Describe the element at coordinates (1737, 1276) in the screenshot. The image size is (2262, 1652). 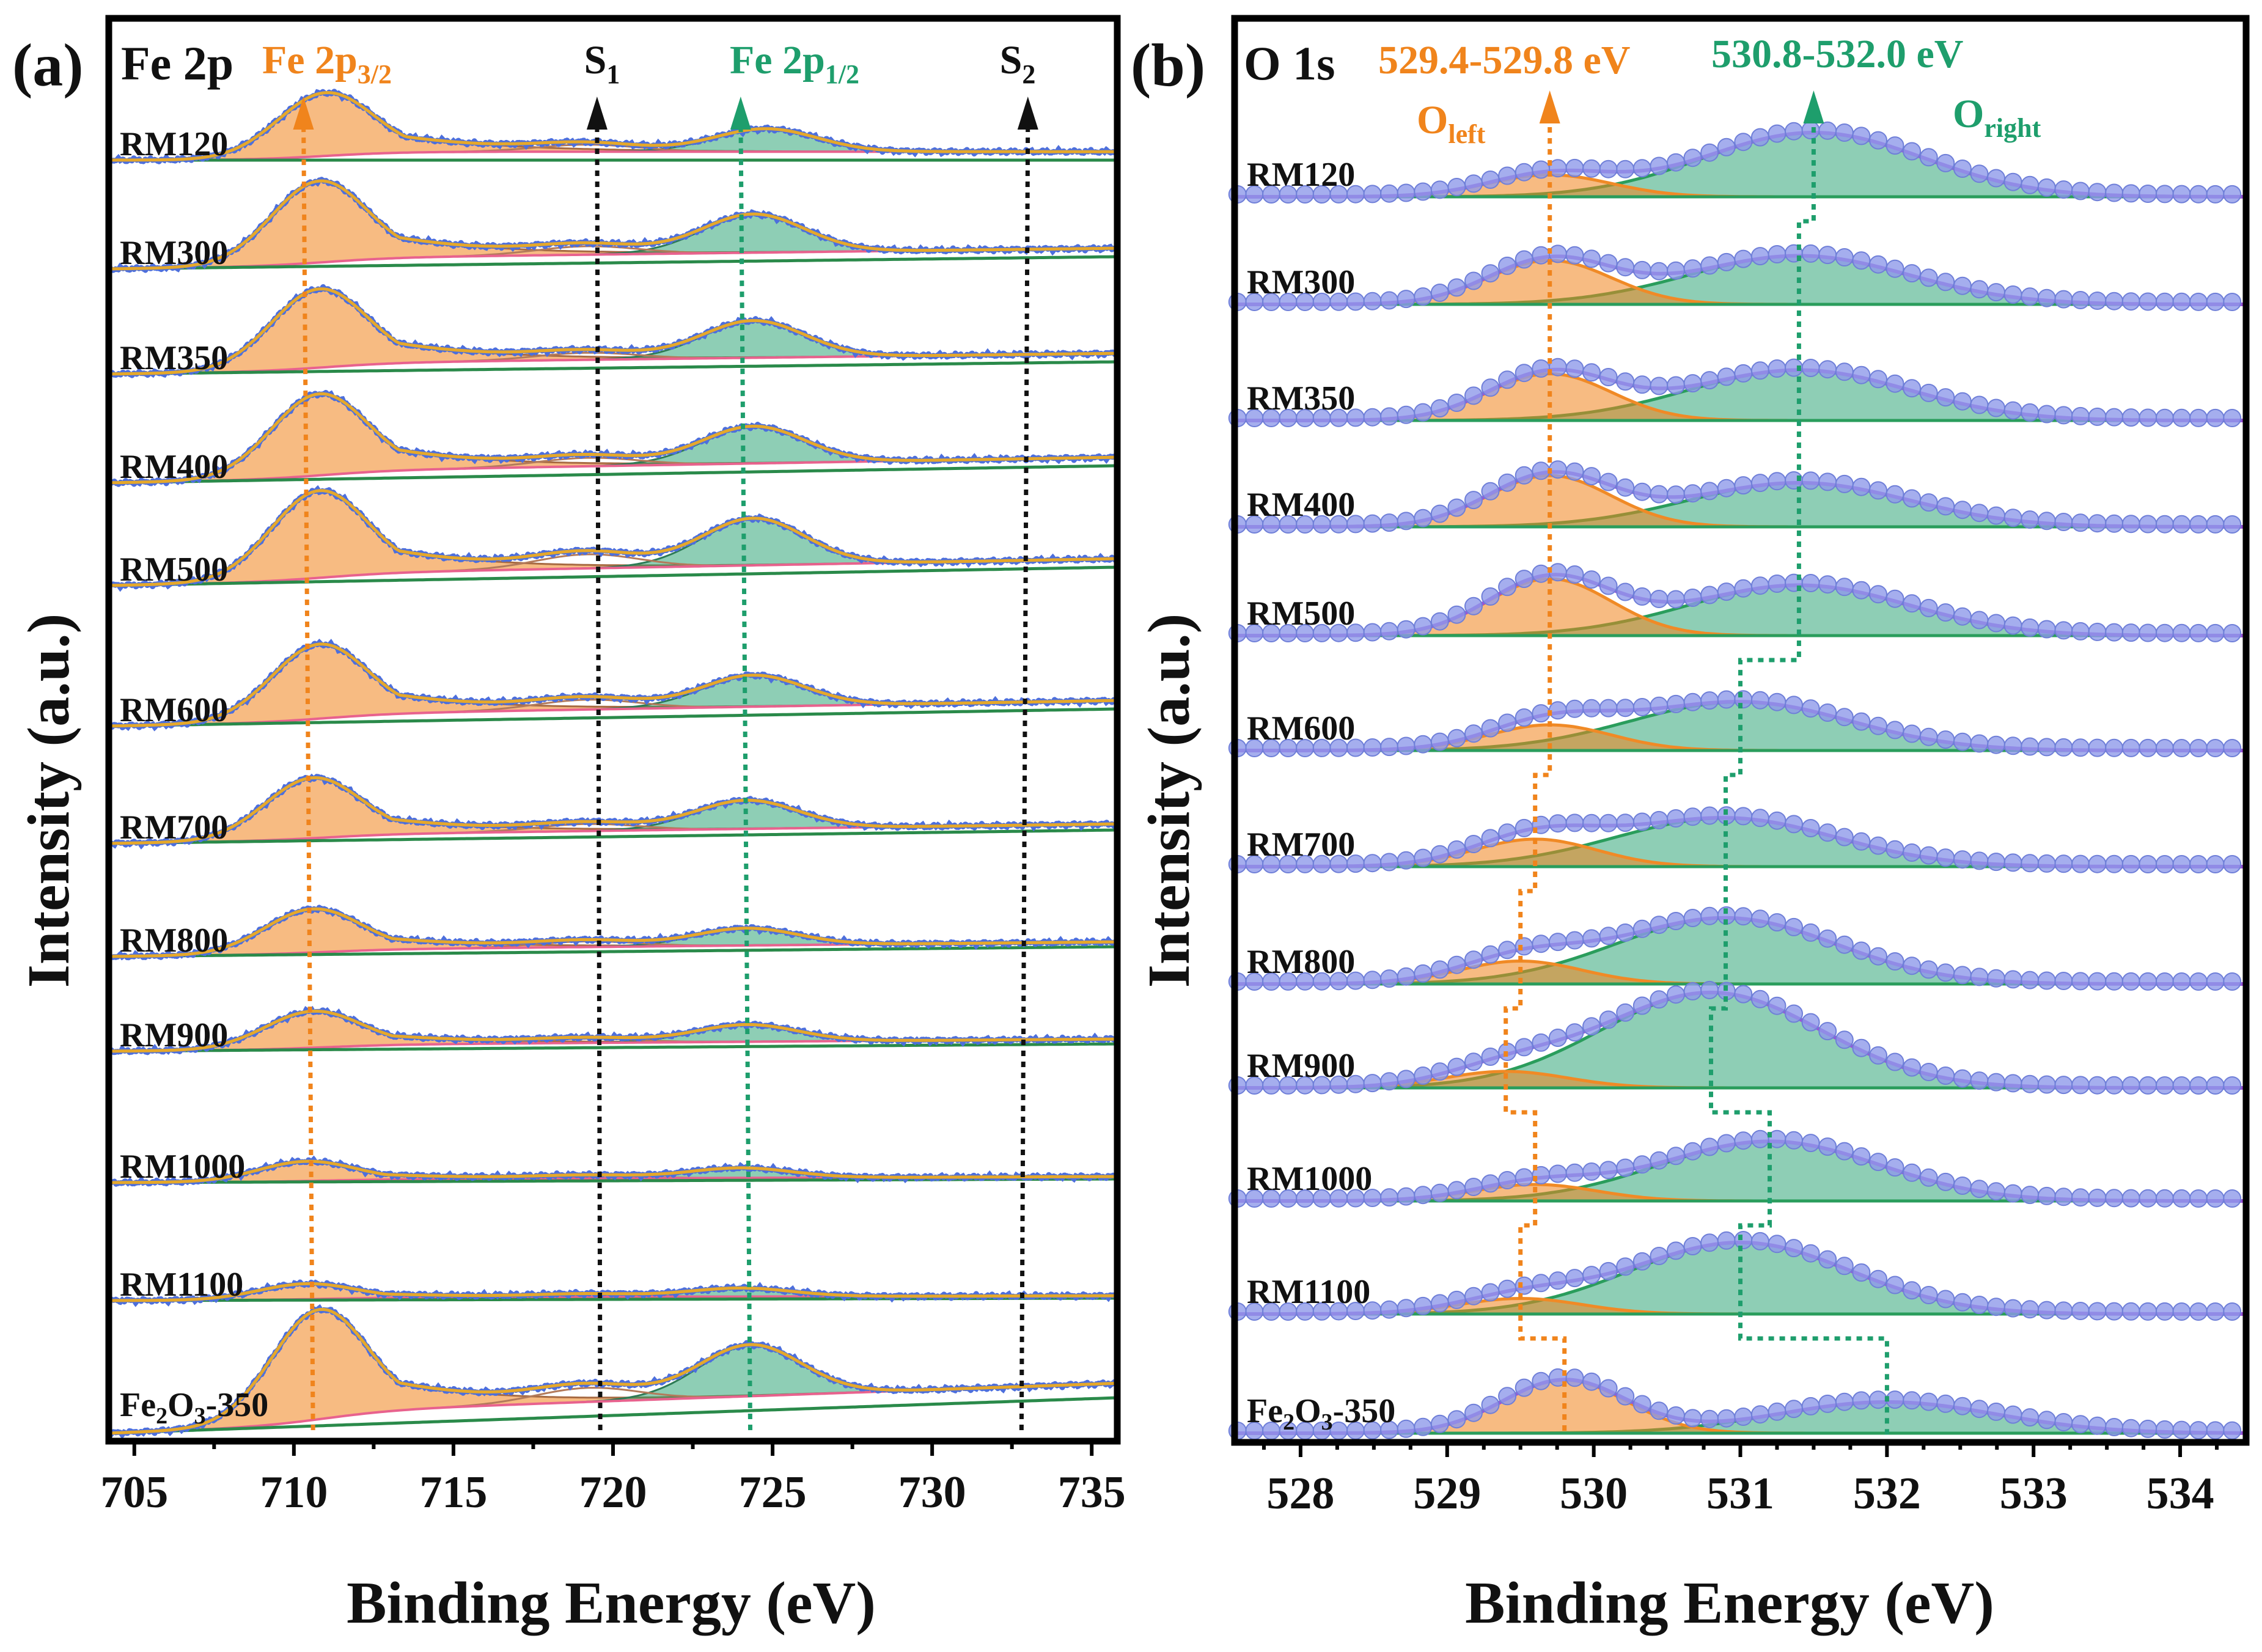
I see `o1s-spectrum-rm1100` at that location.